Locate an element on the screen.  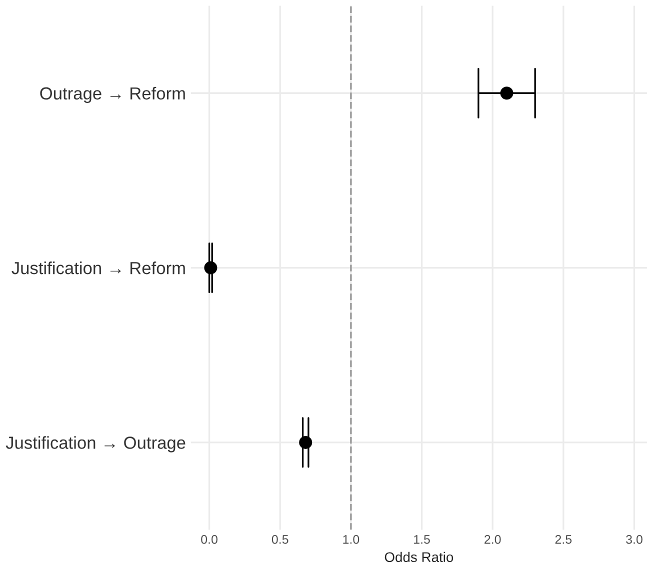
x-tick-label: 3.0 is located at coordinates (634, 539).